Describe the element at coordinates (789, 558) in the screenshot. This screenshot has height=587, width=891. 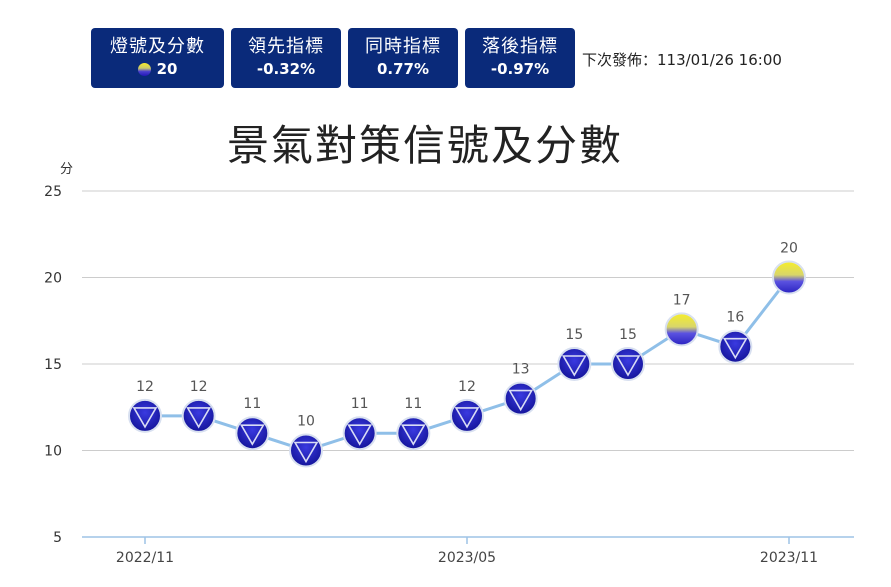
I see `x-tick-label: 2023/11` at that location.